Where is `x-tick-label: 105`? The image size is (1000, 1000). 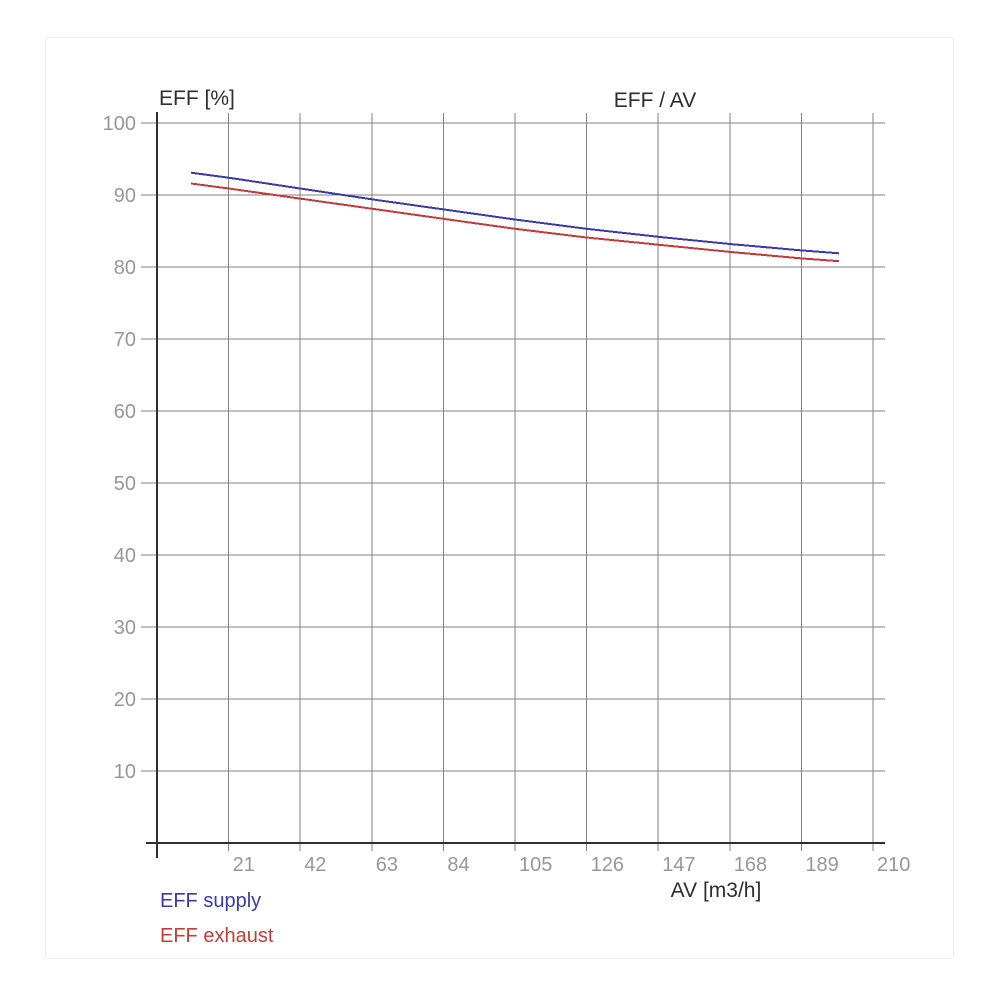
x-tick-label: 105 is located at coordinates (535, 865).